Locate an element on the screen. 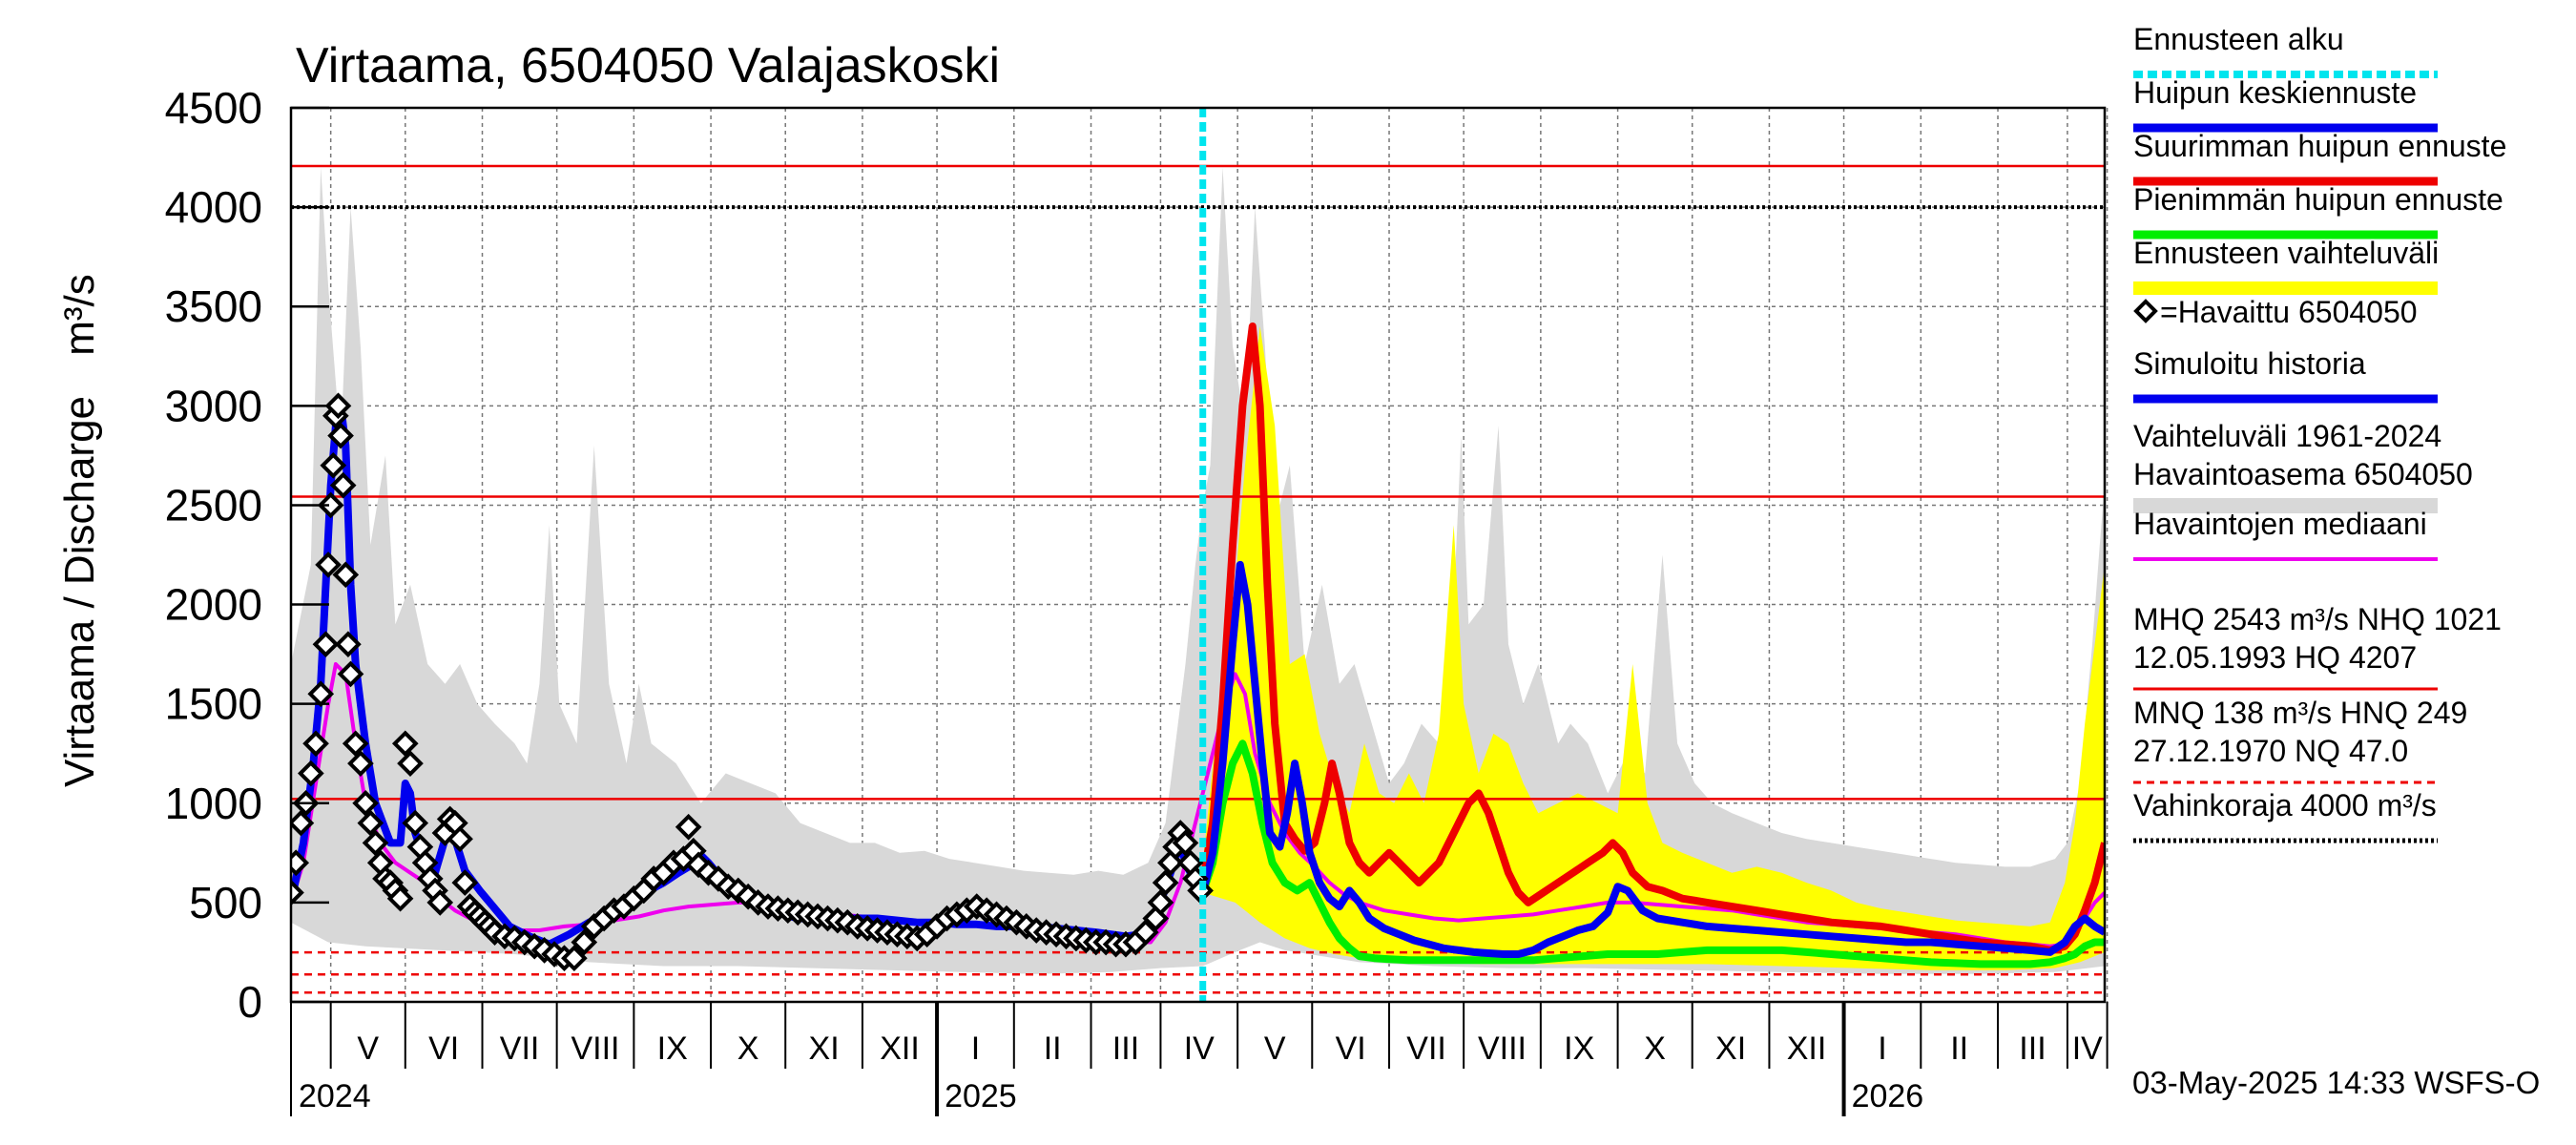  legend-label-2: 12.05.1993 HQ 4207 is located at coordinates (2275, 657).